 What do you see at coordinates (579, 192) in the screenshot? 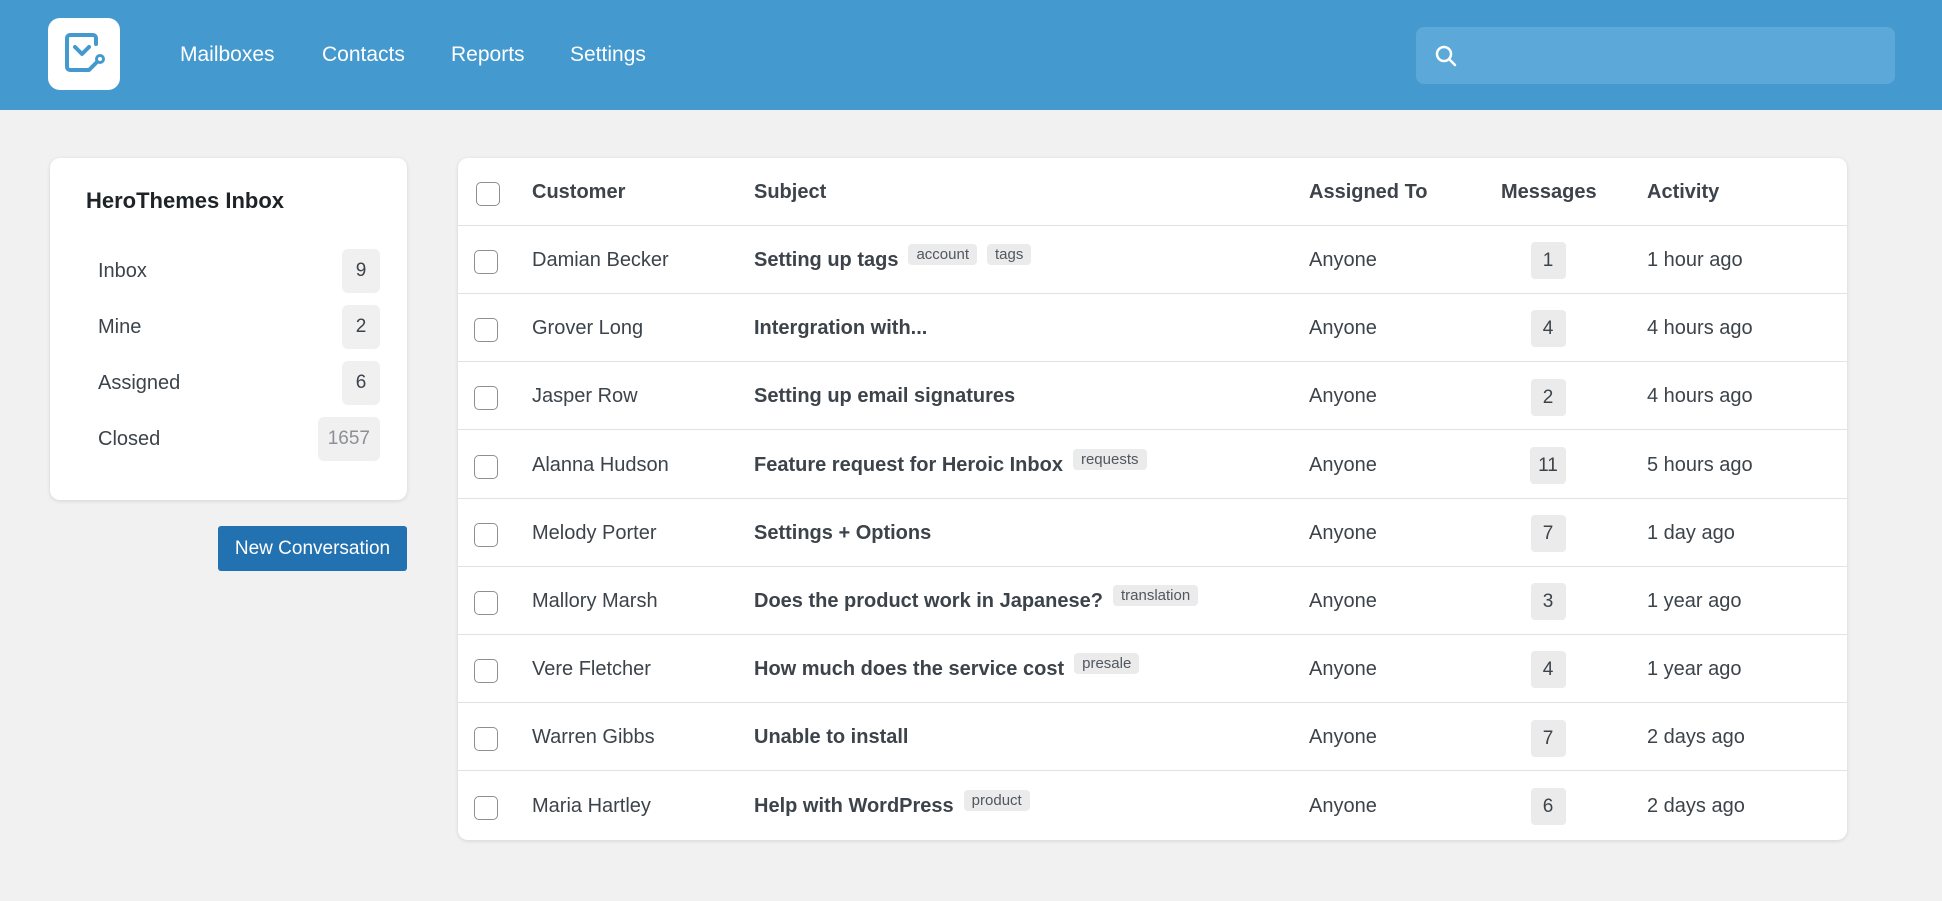
I see `column-customer: Customer` at bounding box center [579, 192].